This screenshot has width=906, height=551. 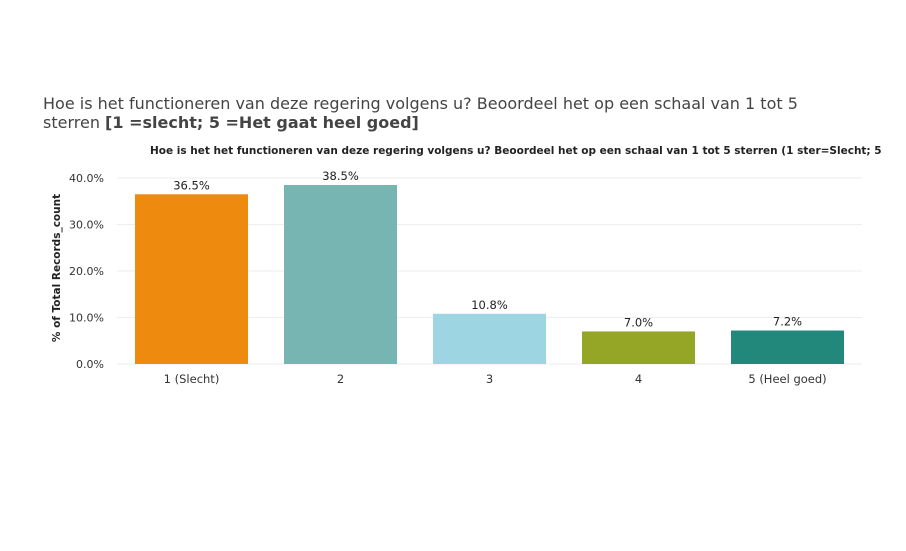 What do you see at coordinates (495, 379) in the screenshot?
I see `x-axis-ticks: 1 (Slecht) 2 3 4 5 (Heel goed)` at bounding box center [495, 379].